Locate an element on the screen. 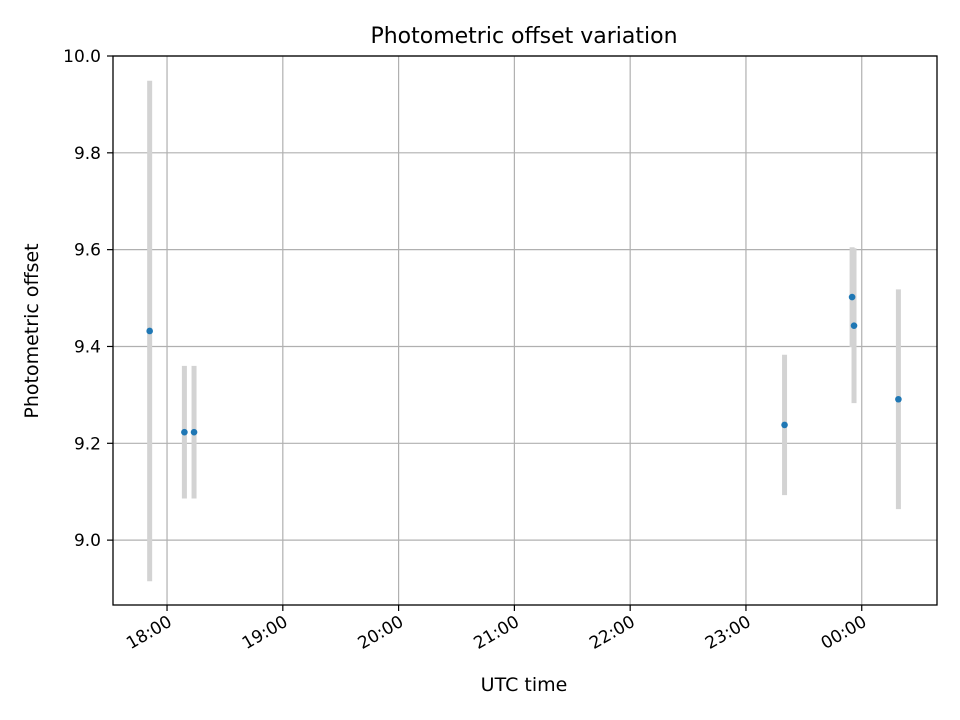 This screenshot has height=720, width=960. x-axis: 18:00 19:00 20:00 21:00 22:00 23:00 00:00 is located at coordinates (496, 629).